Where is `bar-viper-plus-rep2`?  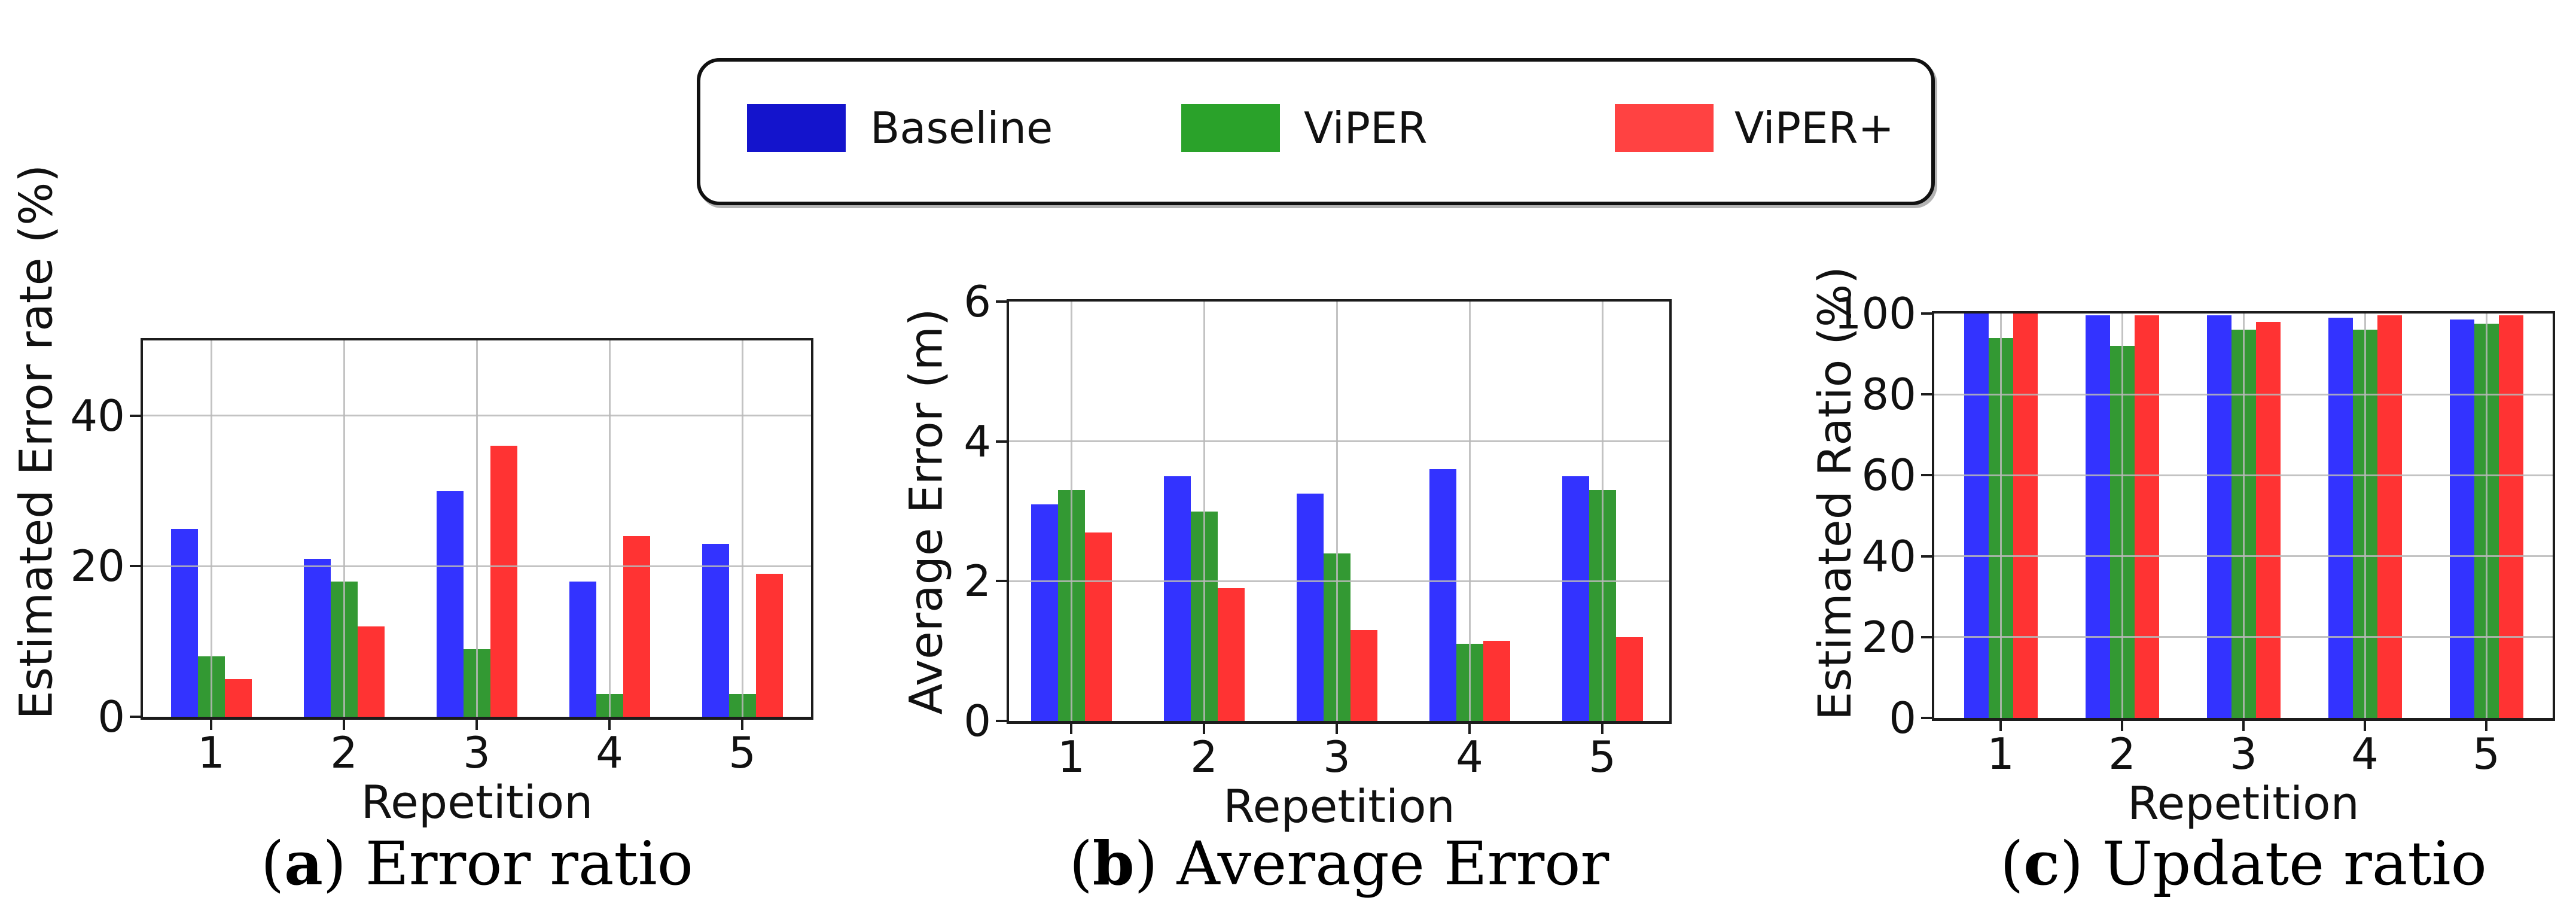 bar-viper-plus-rep2 is located at coordinates (1231, 654).